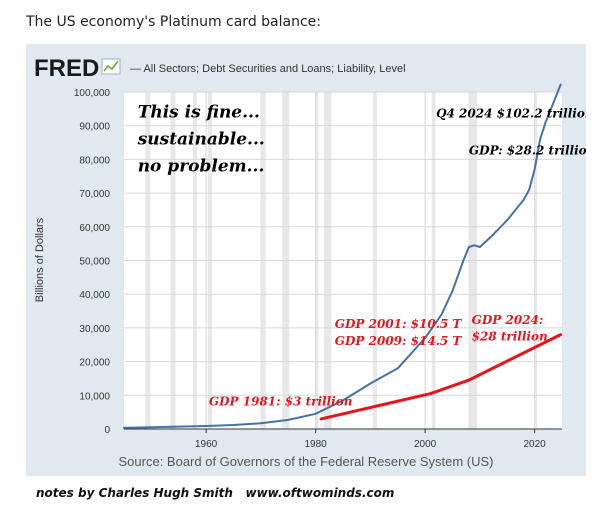 Image resolution: width=612 pixels, height=511 pixels. What do you see at coordinates (94, 295) in the screenshot?
I see `y-tick-label: 40,000` at bounding box center [94, 295].